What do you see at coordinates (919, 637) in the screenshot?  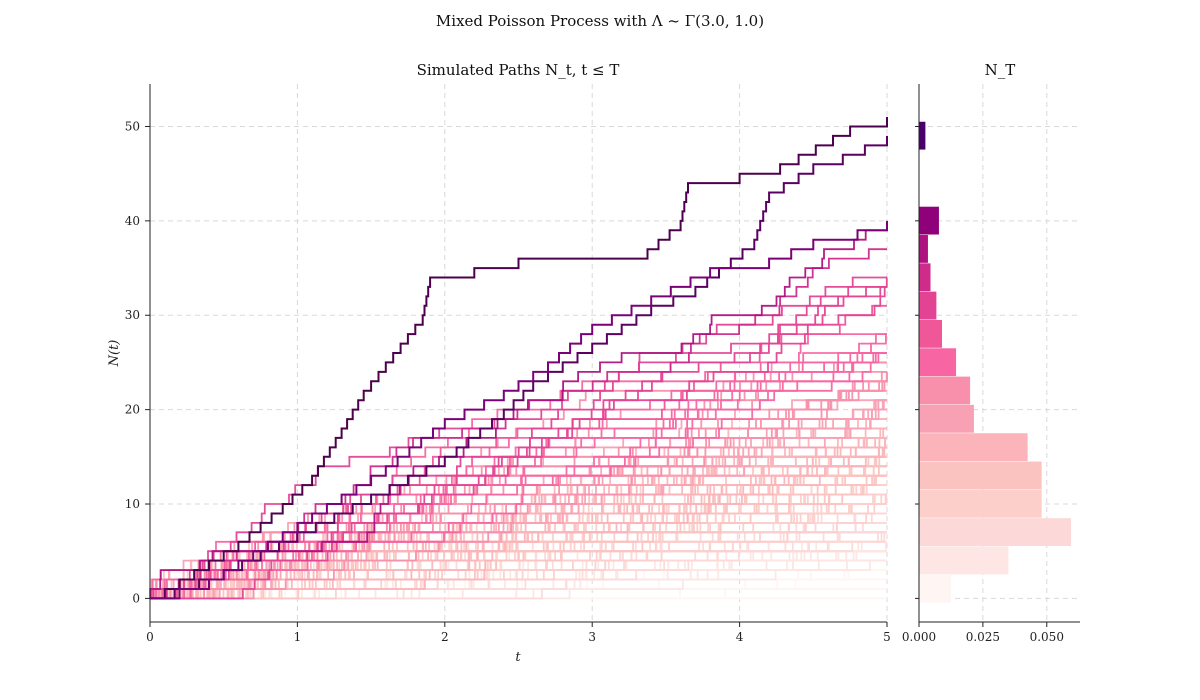 I see `hist-x-tick-label: 0.000` at bounding box center [919, 637].